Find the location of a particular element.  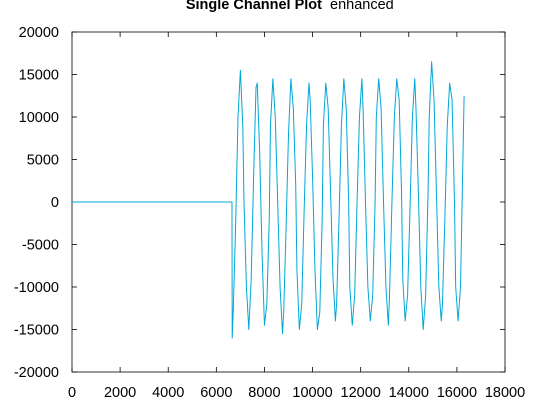

y-tick-label: -15000 is located at coordinates (36, 331).